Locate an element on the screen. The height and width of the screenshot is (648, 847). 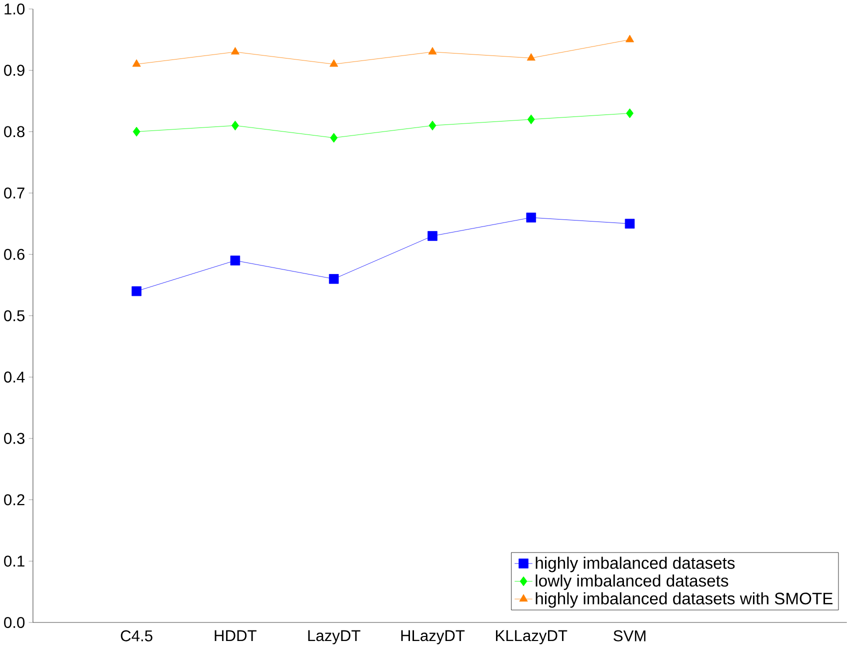
x-tick-label: HLazyDT is located at coordinates (433, 637).